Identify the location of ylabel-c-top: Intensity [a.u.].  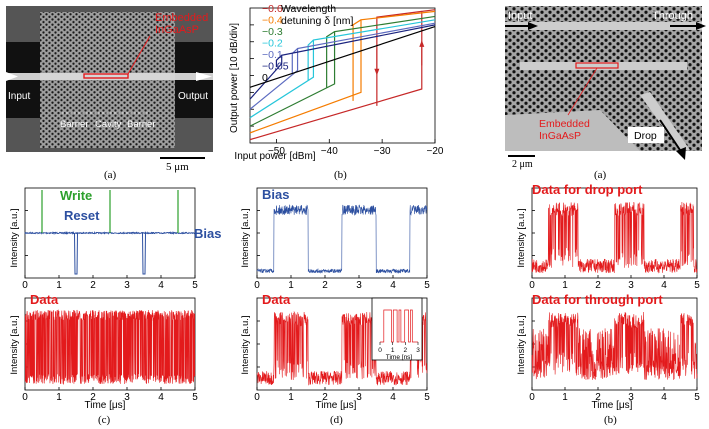
(14, 237).